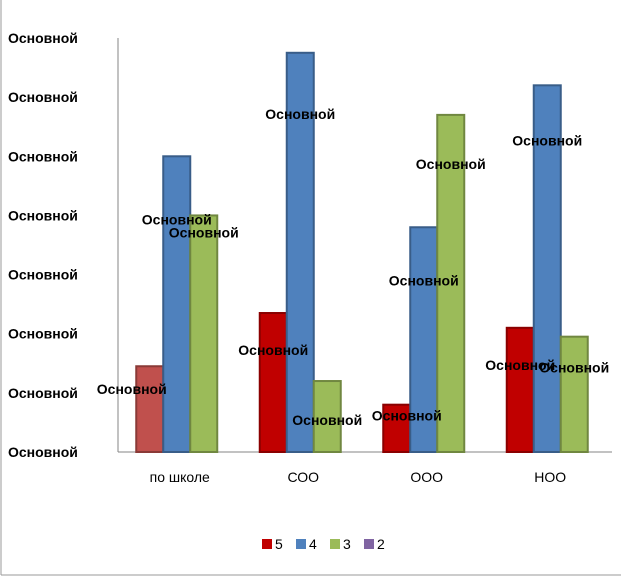 The width and height of the screenshot is (622, 576). What do you see at coordinates (347, 544) in the screenshot?
I see `legend-label-3: 3` at bounding box center [347, 544].